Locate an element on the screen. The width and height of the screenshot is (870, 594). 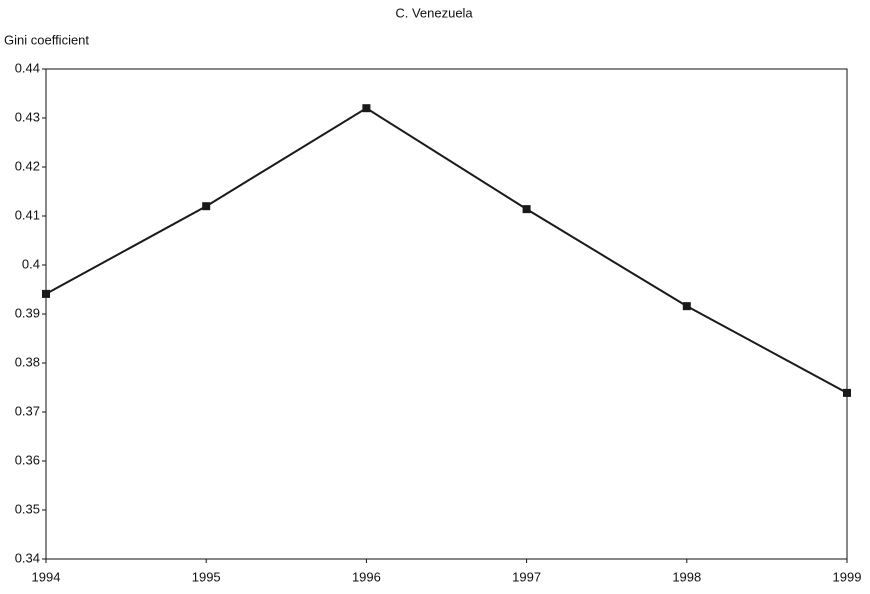
y-tick-label: 0.35 is located at coordinates (27, 508).